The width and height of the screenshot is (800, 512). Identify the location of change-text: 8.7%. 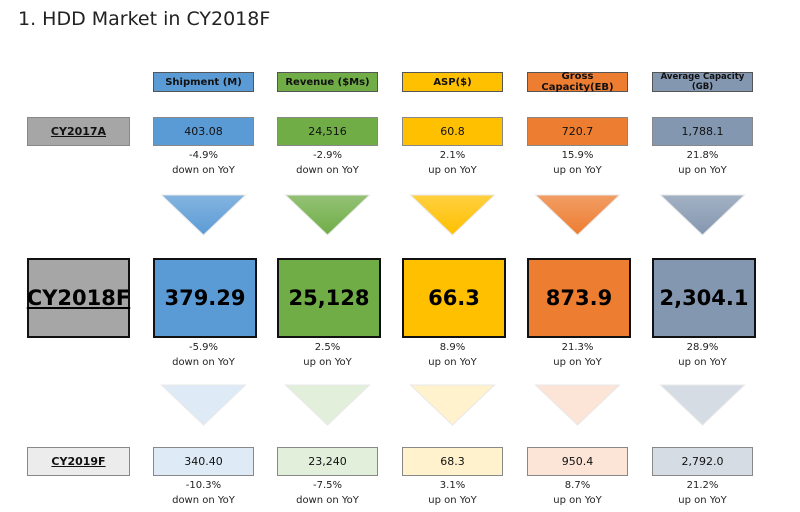
(577, 485).